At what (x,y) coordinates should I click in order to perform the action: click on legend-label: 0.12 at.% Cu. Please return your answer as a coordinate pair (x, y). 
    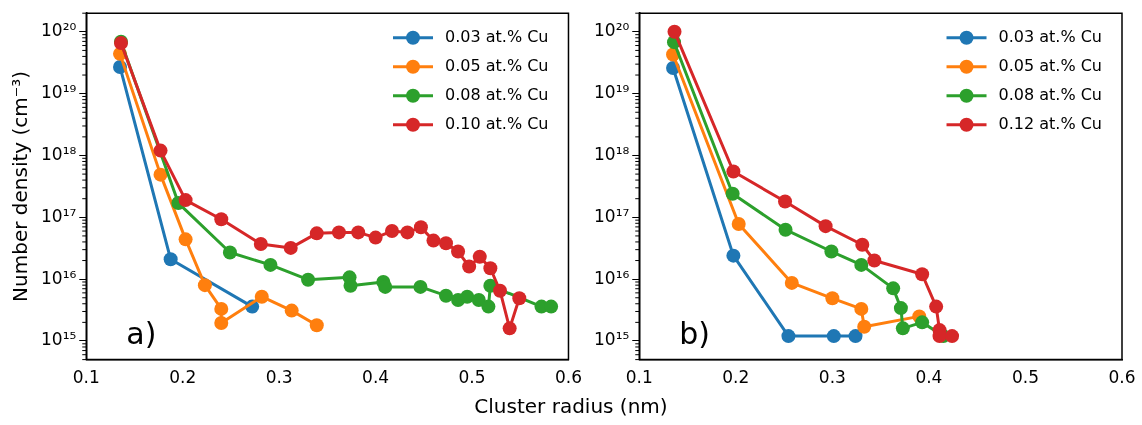
    Looking at the image, I should click on (1050, 123).